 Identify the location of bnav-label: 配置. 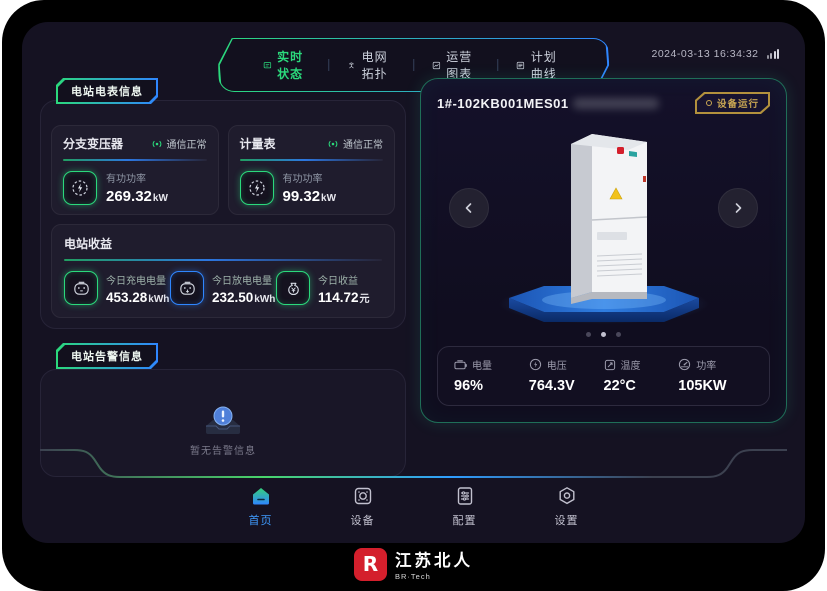
(464, 521).